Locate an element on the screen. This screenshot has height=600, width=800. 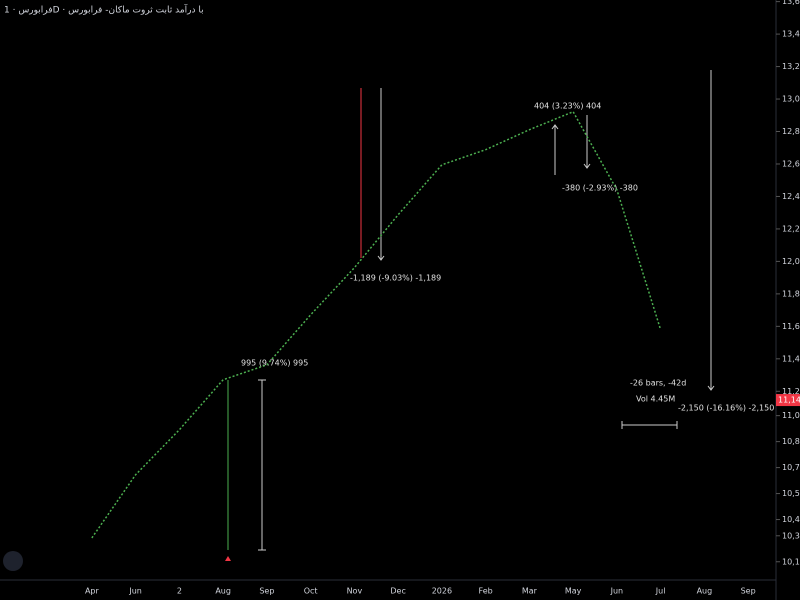
x-tick-label: 2 is located at coordinates (179, 591).